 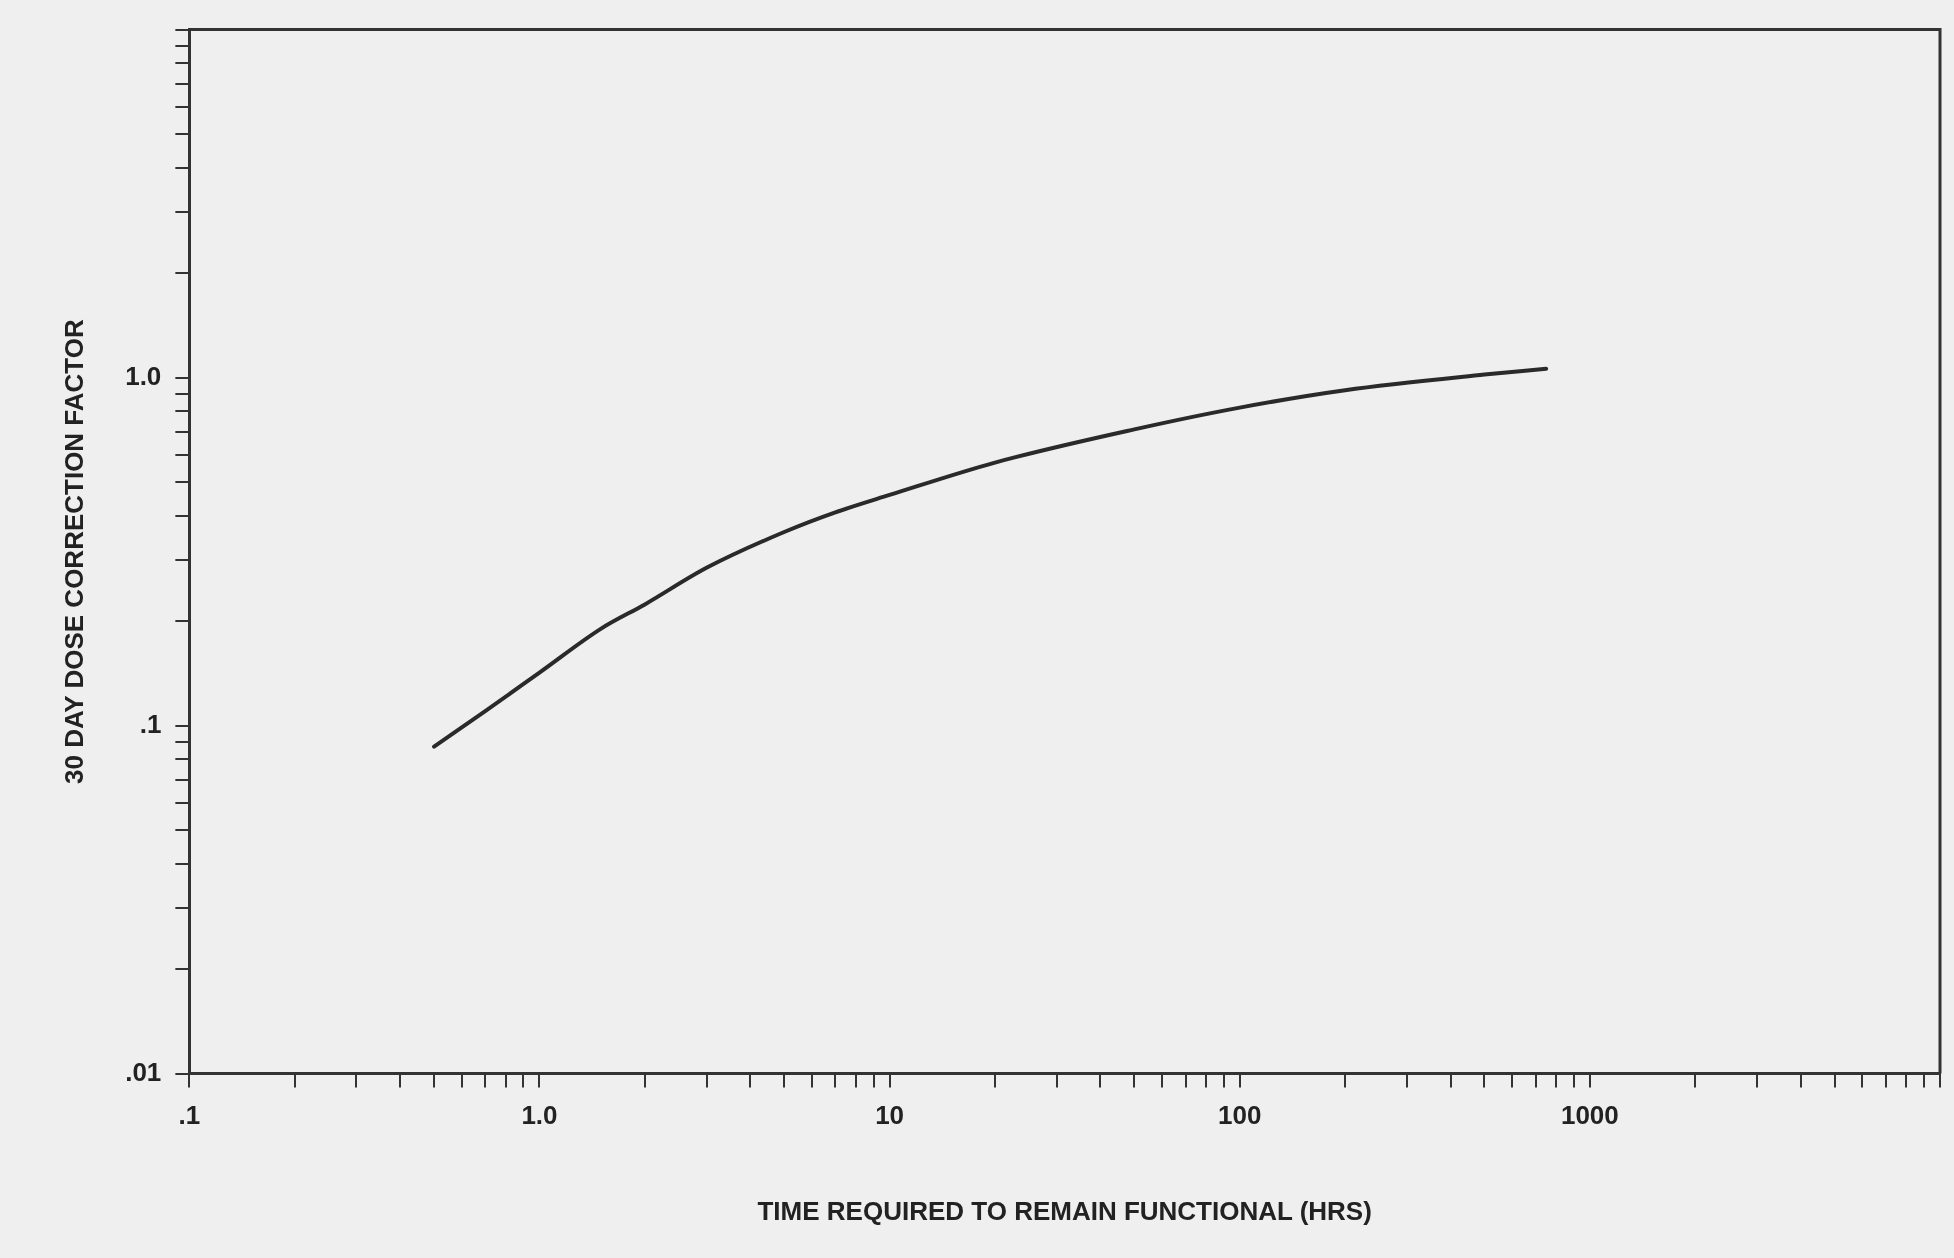 What do you see at coordinates (1064, 1210) in the screenshot?
I see `x-axis-title: TIME REQUIRED TO REMAIN FUNCTIONAL (HRS)` at bounding box center [1064, 1210].